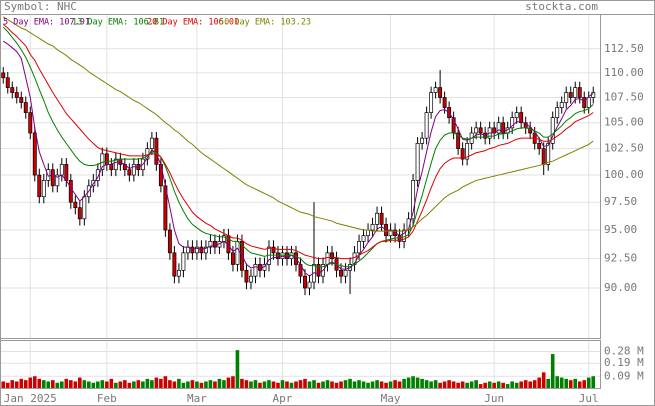 This screenshot has width=655, height=406. I want to click on volume-tick-label: 0.28 M, so click(624, 350).